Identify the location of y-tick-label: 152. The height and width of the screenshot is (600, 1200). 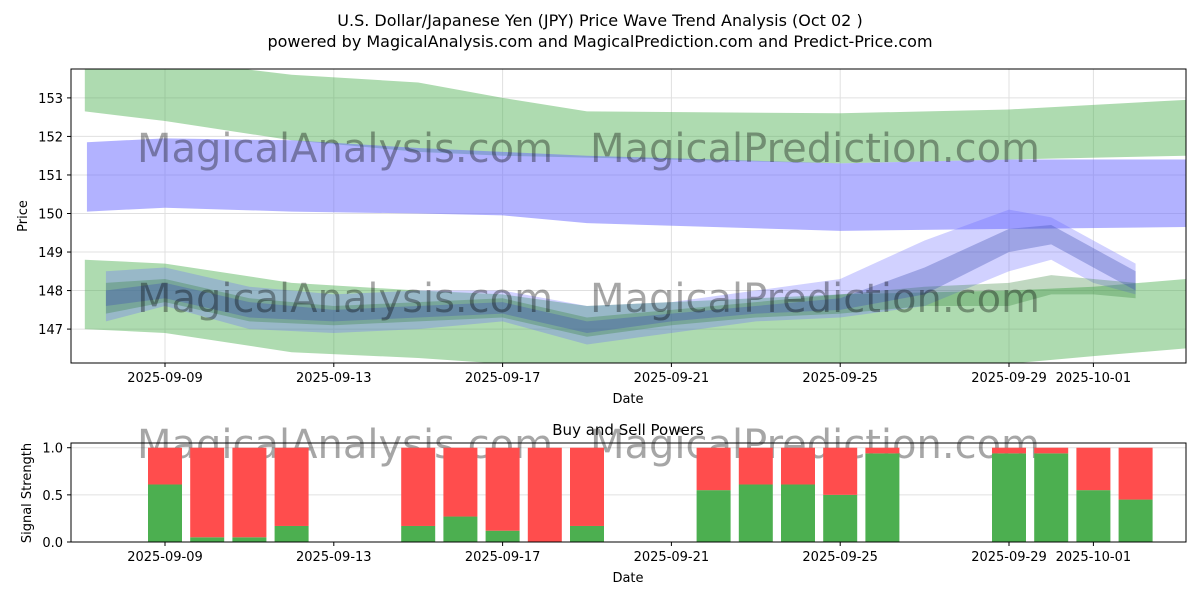
(50, 137).